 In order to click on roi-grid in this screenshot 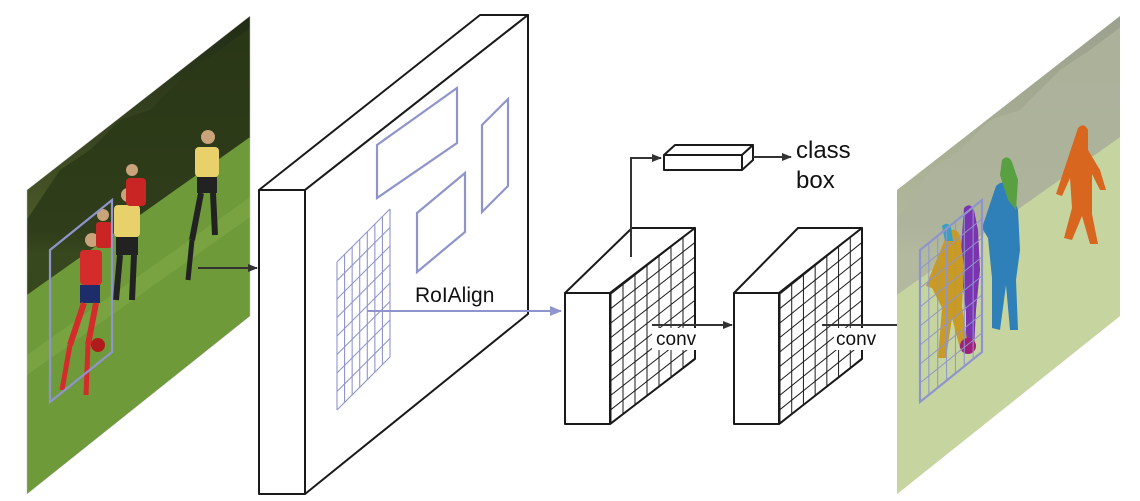, I will do `click(363, 309)`.